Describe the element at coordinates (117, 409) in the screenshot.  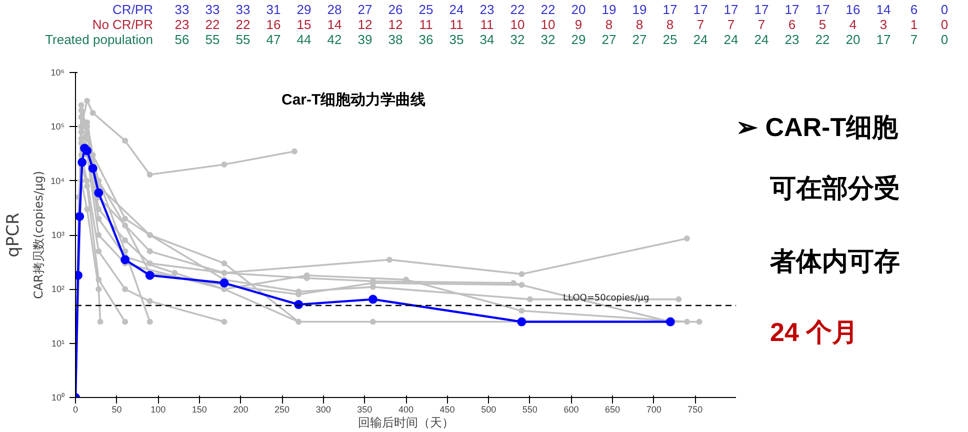
I see `x-tick-label: 50` at that location.